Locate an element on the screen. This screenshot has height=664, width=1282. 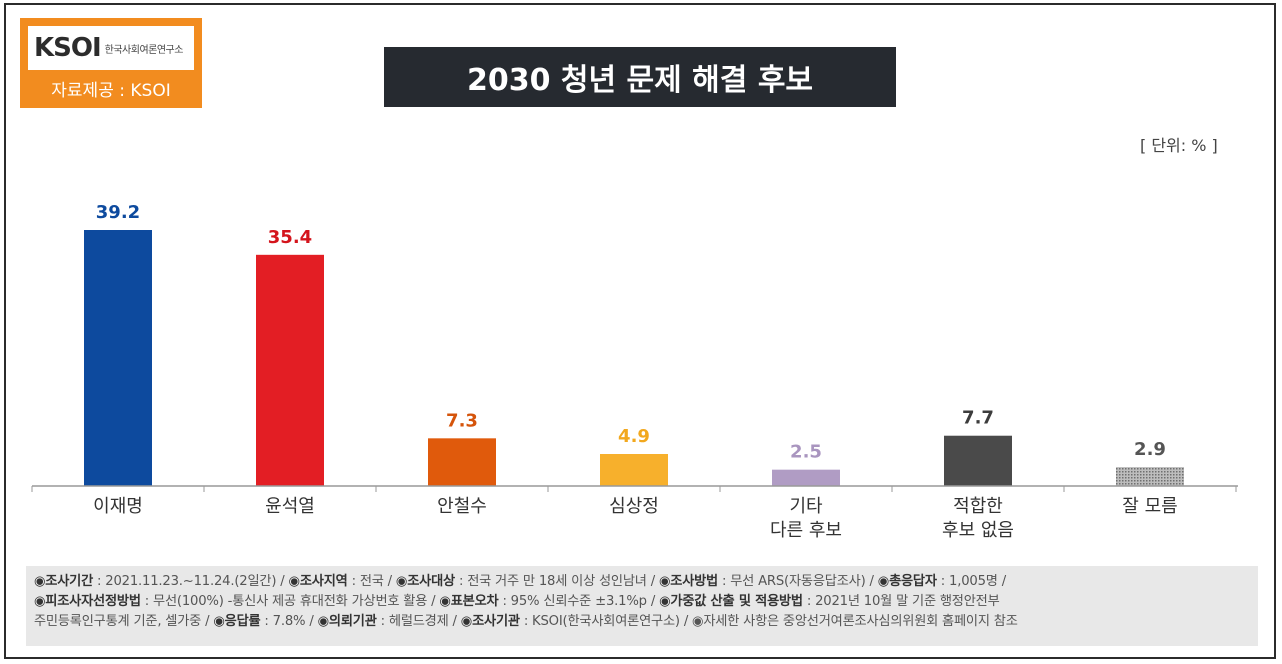
footer-key: ◉조사대상 is located at coordinates (425, 581).